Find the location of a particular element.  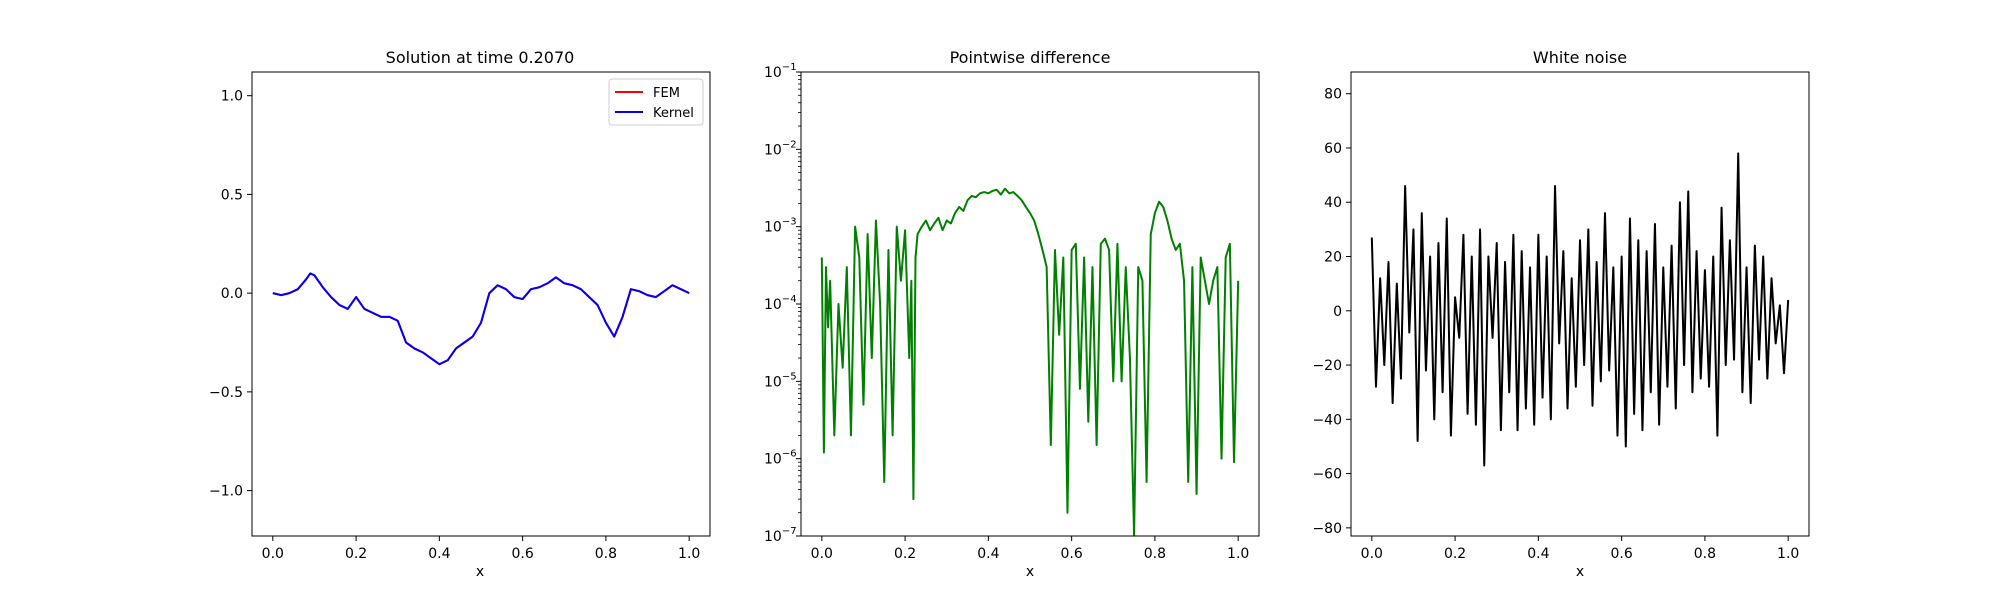

y-tick-label: 80 is located at coordinates (1333, 95).